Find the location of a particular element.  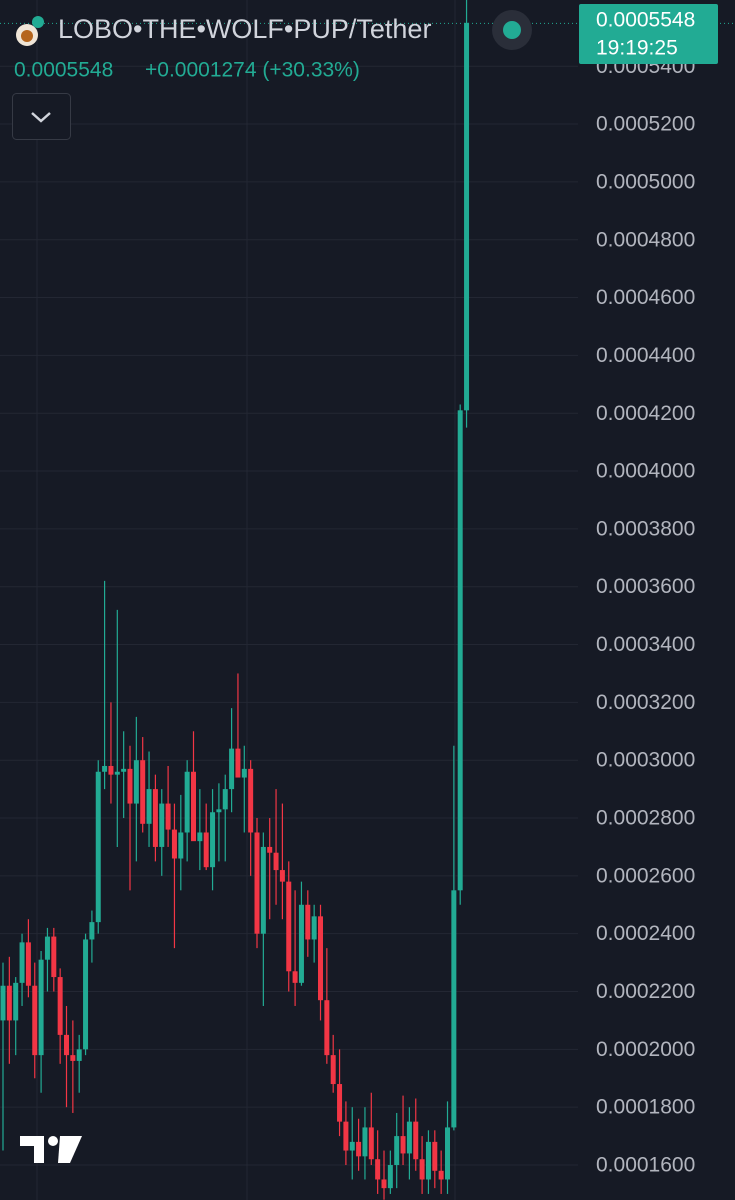

y-tick-label: 0.0002200 is located at coordinates (645, 991).